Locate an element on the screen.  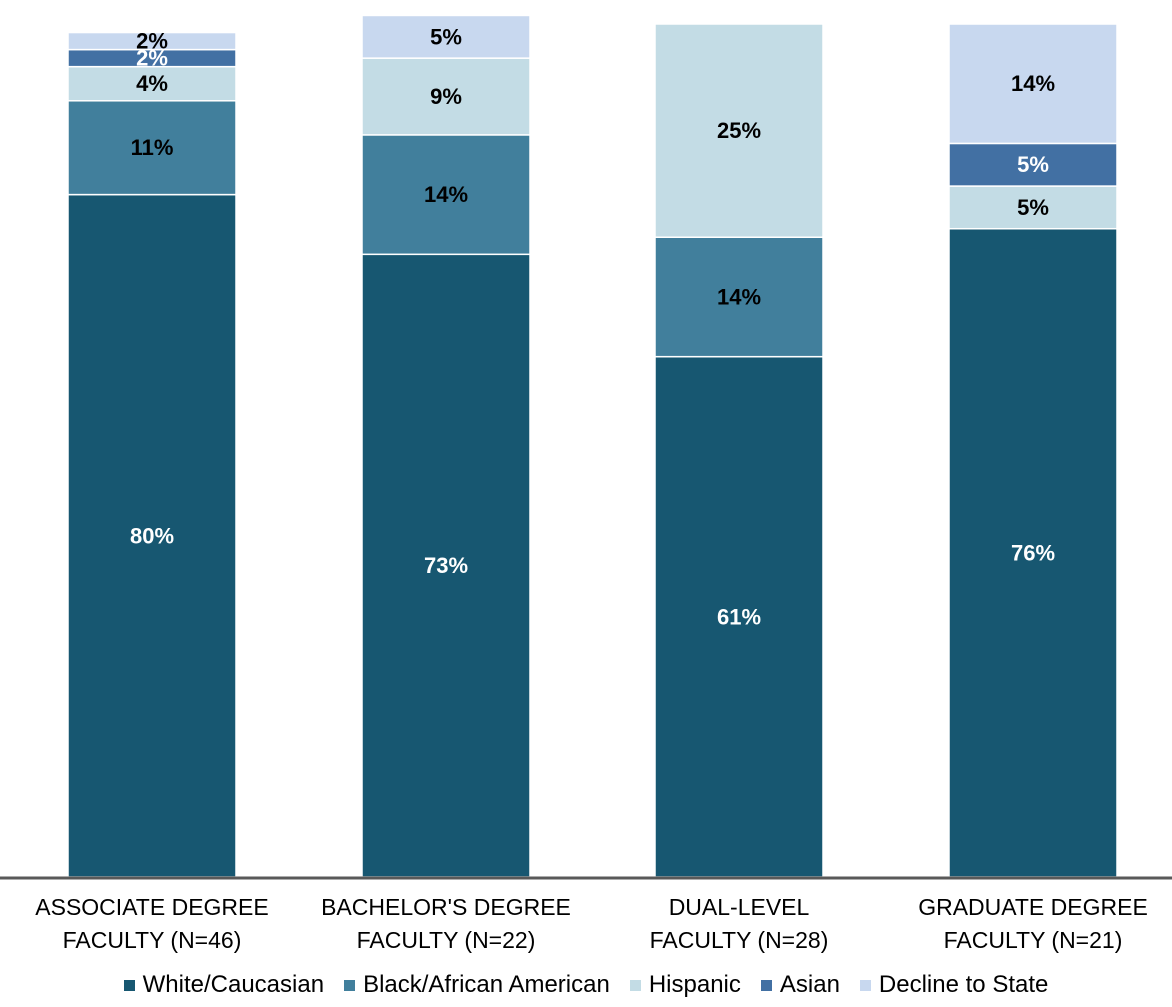
data-label: 11% is located at coordinates (152, 147).